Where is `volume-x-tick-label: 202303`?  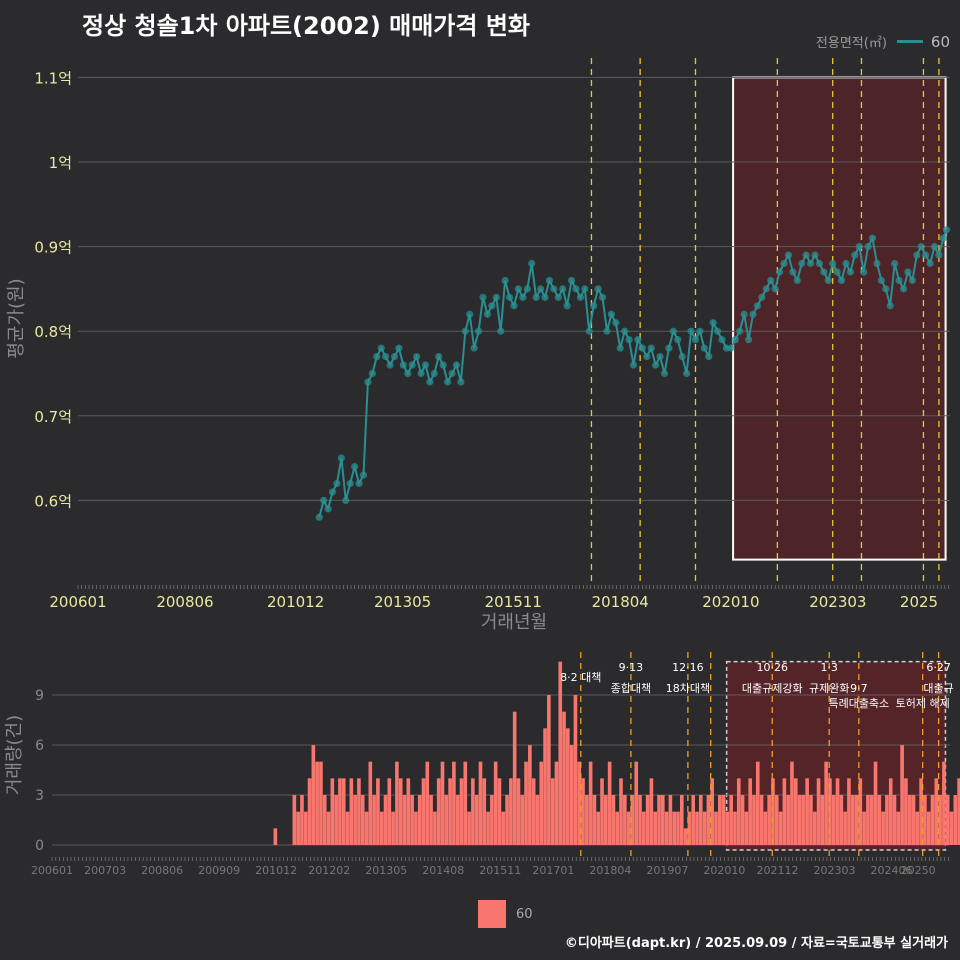
volume-x-tick-label: 202303 is located at coordinates (835, 870).